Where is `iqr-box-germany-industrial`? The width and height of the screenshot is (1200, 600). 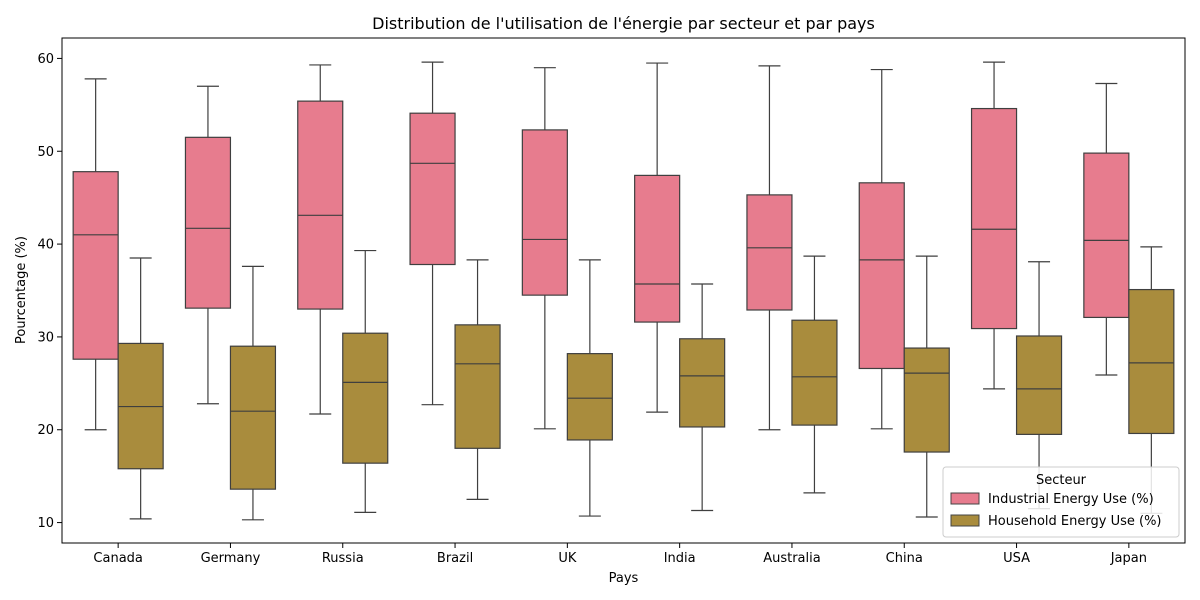
iqr-box-germany-industrial is located at coordinates (208, 222).